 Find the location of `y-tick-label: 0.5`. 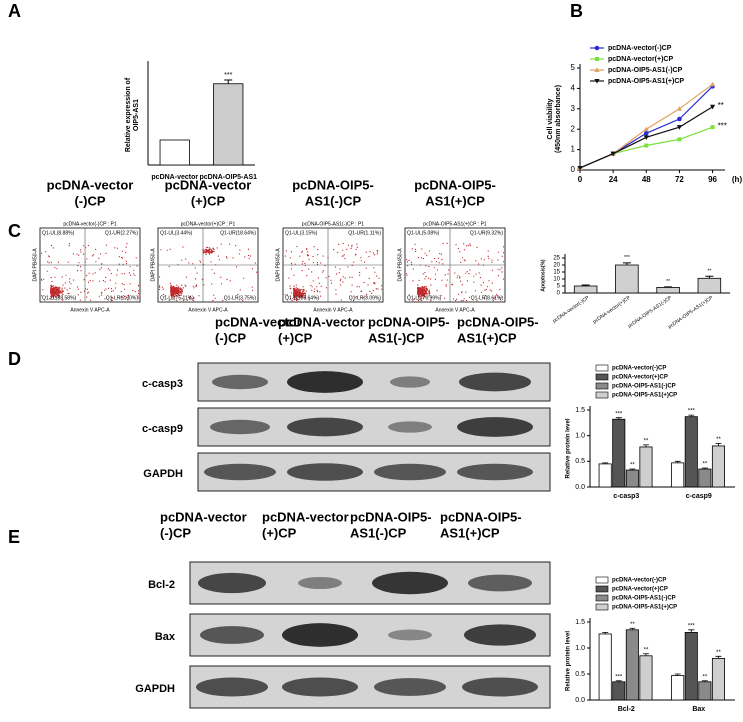

y-tick-label: 0.5 is located at coordinates (580, 674).